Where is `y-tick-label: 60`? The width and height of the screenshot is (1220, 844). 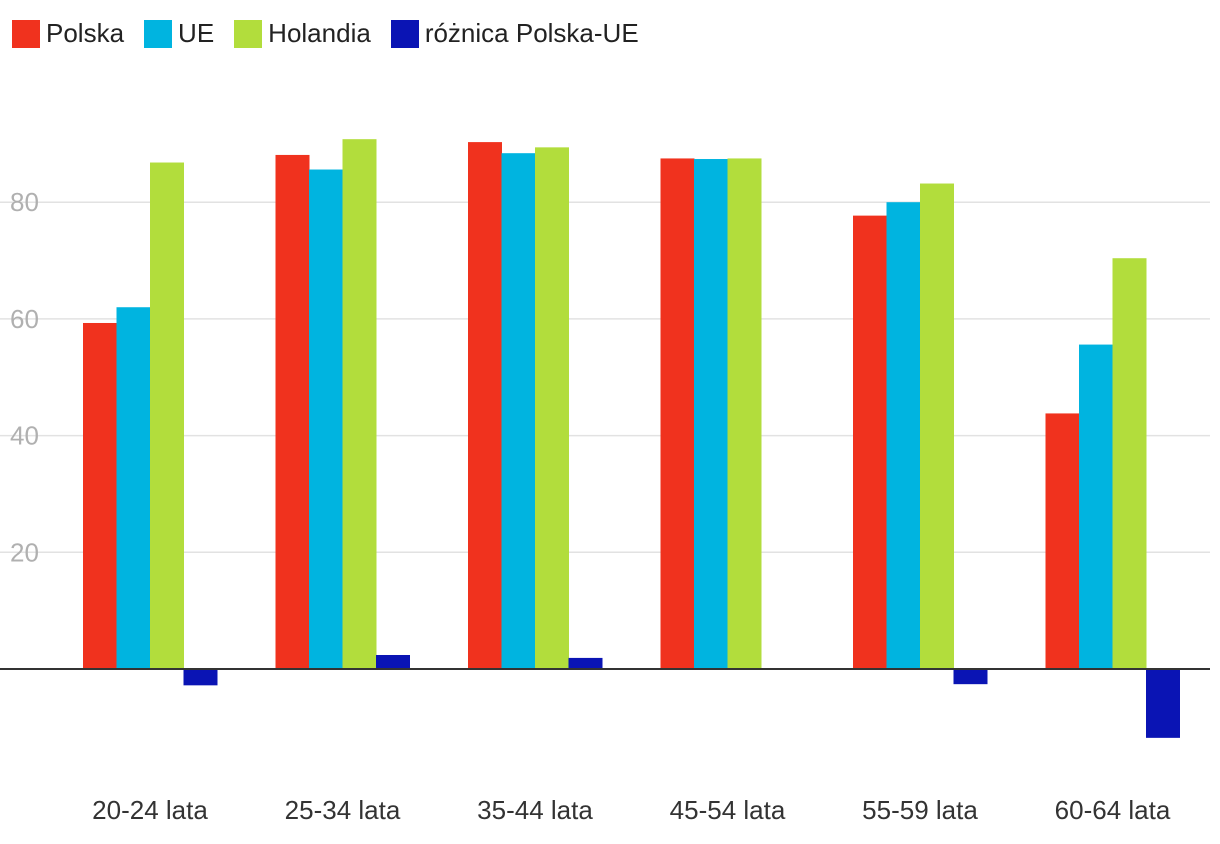 y-tick-label: 60 is located at coordinates (24, 319).